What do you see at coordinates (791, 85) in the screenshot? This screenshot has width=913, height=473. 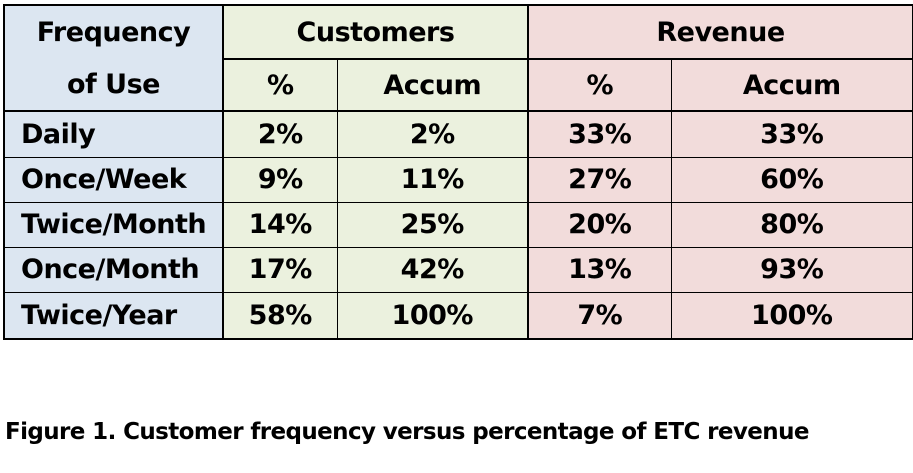 I see `revenue-accum-header: Accum` at bounding box center [791, 85].